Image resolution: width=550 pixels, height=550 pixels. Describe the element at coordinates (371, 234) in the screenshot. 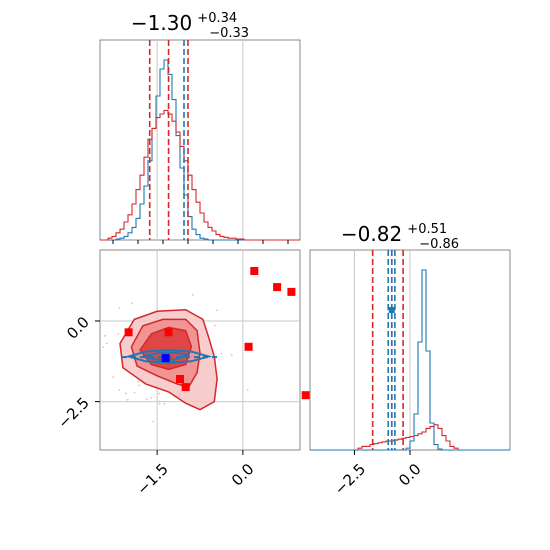

I see `title-bottom-right-main: −0.82` at that location.